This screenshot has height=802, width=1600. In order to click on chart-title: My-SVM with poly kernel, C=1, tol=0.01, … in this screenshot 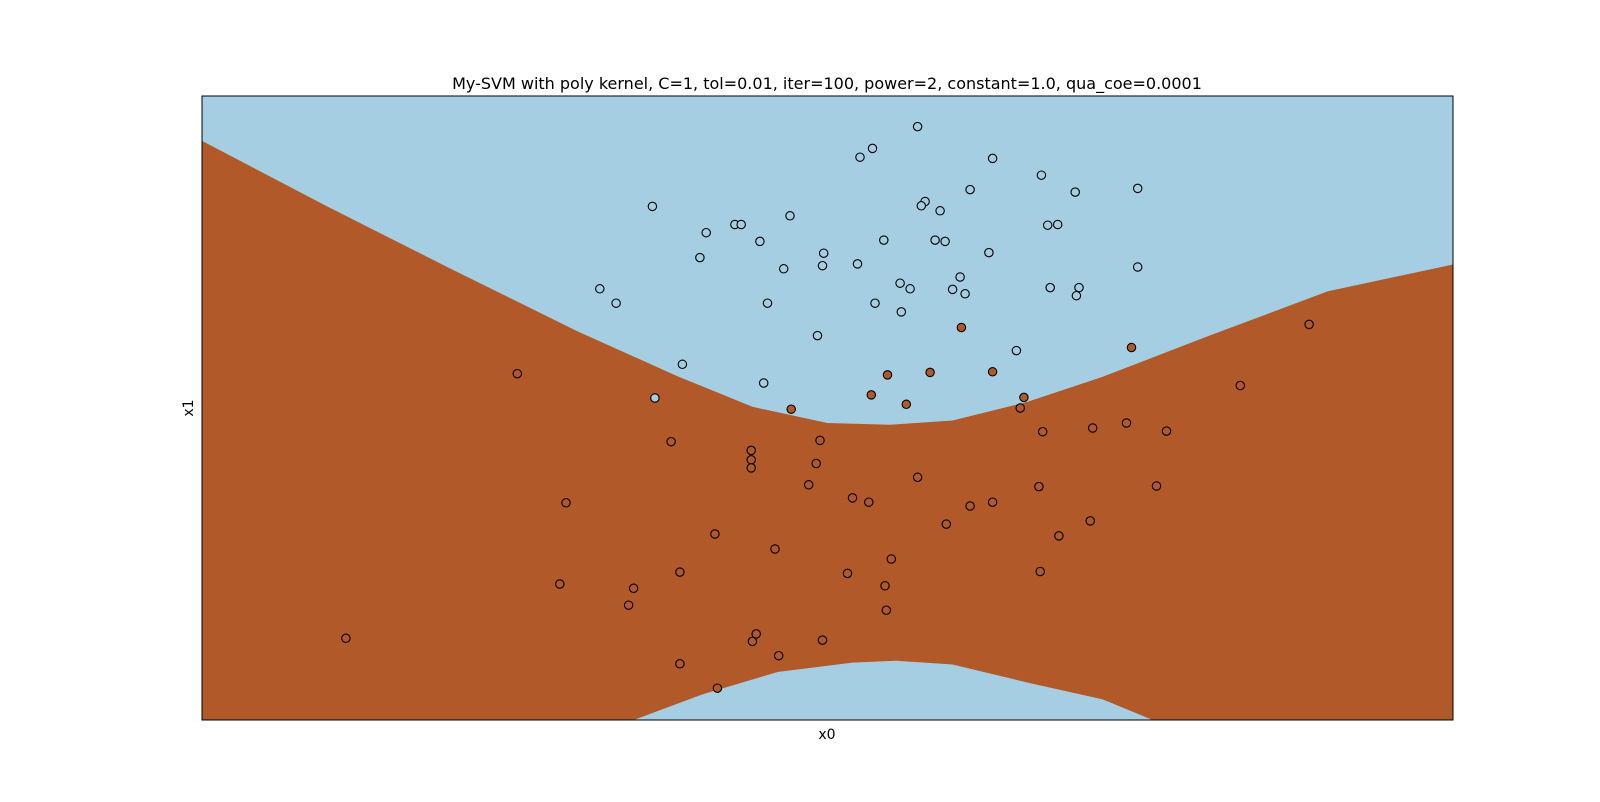, I will do `click(827, 84)`.